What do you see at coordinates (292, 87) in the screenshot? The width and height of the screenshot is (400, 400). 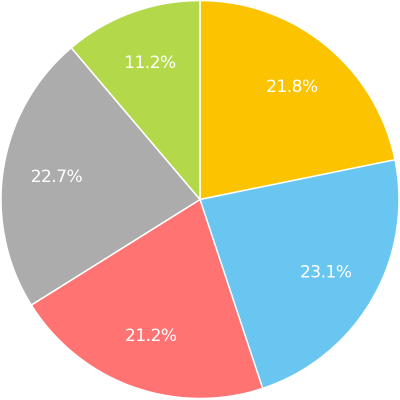 I see `data-label: 21.8%` at bounding box center [292, 87].